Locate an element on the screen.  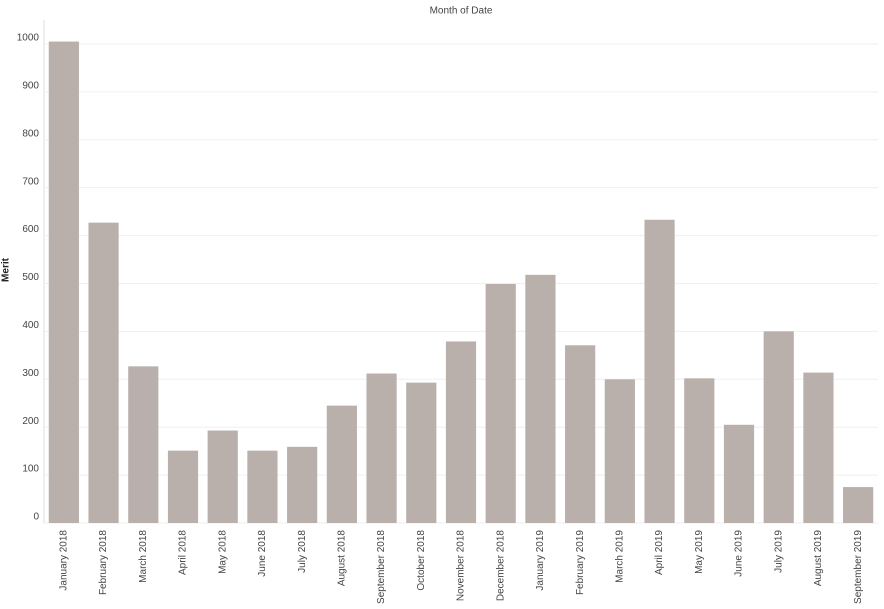
x-tick-label: March 2018 is located at coordinates (143, 556).